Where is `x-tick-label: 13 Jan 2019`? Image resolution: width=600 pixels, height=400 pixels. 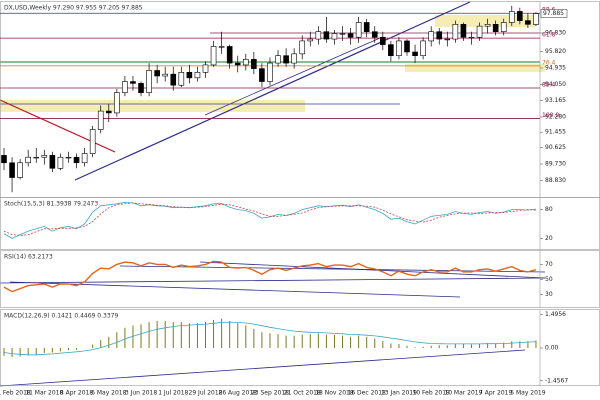
x-tick-label: 13 Jan 2019 is located at coordinates (399, 393).